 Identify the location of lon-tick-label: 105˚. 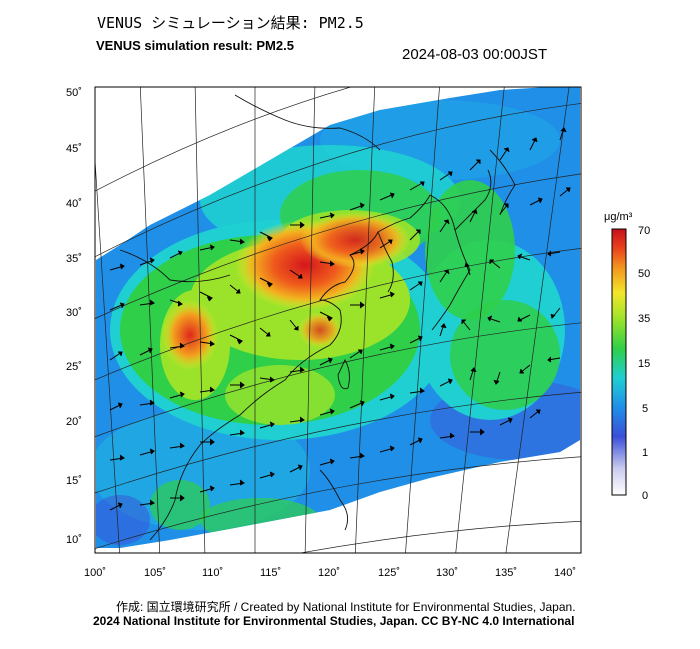
(155, 573).